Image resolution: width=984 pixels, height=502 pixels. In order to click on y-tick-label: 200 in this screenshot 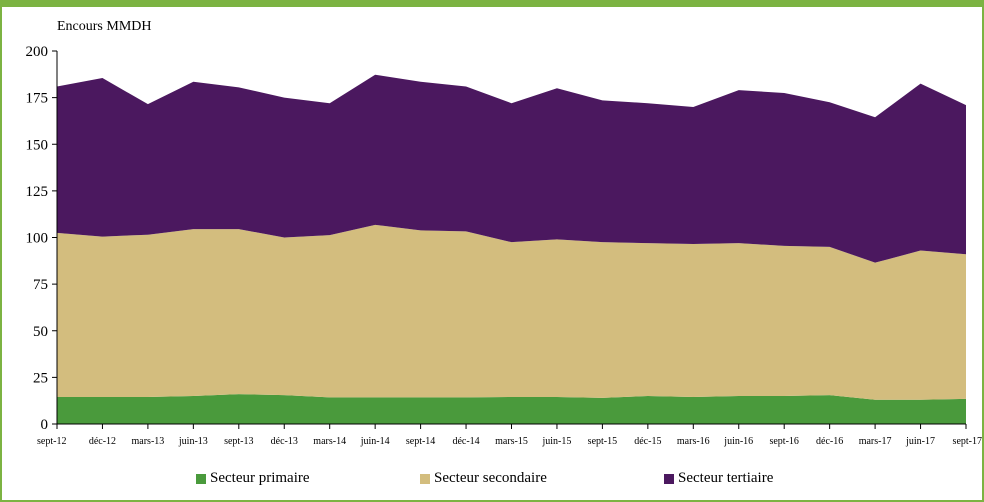, I will do `click(37, 52)`.